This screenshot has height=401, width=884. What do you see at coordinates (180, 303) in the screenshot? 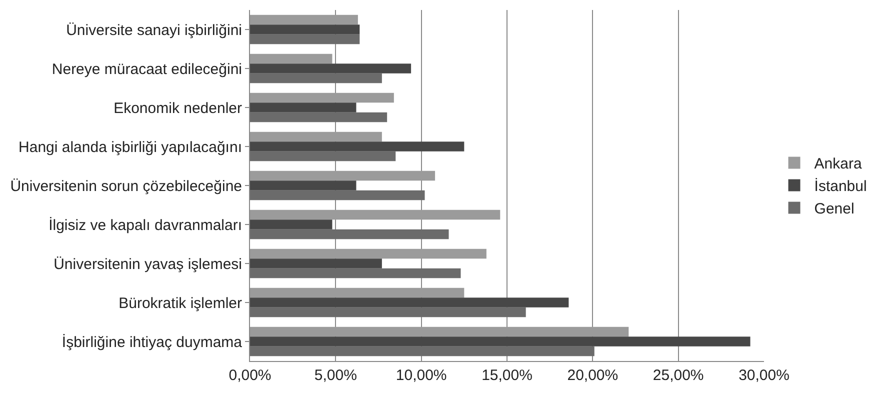
I see `y-tick-label: Bürokratik işlemler` at bounding box center [180, 303].